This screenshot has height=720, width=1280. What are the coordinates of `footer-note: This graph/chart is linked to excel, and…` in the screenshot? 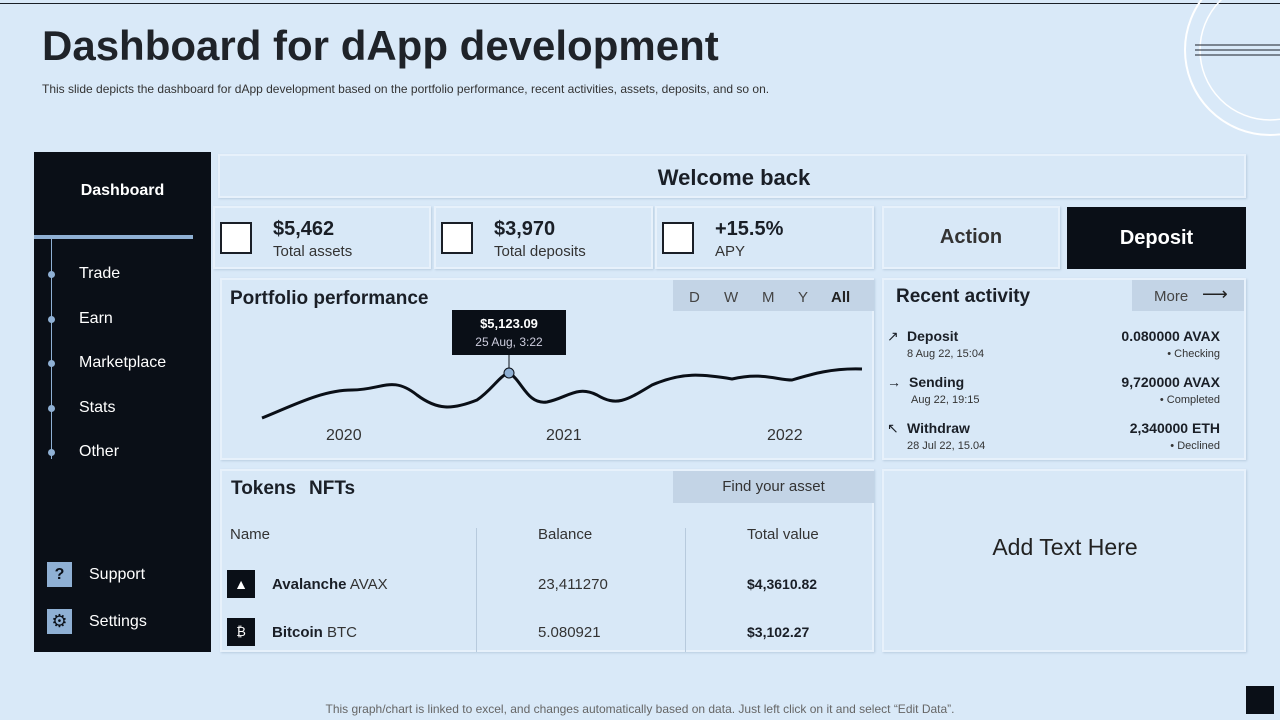 It's located at (640, 709).